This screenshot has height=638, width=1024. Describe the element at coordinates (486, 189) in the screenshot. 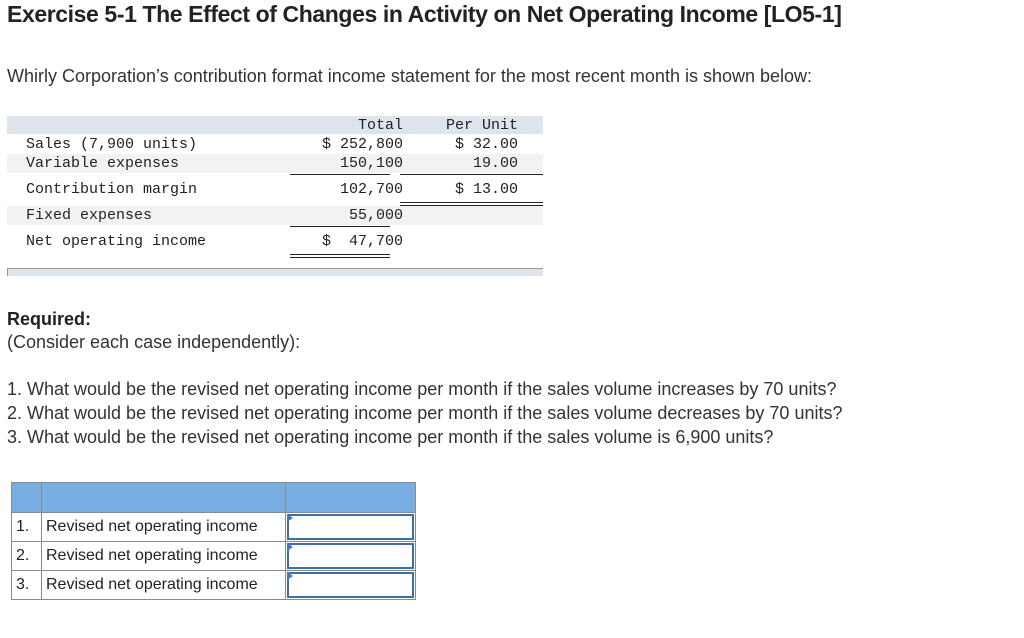

I see `row-per-unit: $ 13.00` at that location.